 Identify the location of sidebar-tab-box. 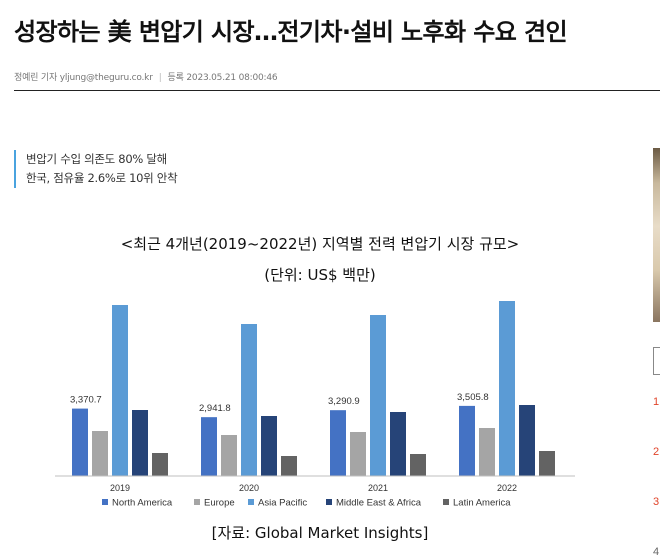
(656, 361).